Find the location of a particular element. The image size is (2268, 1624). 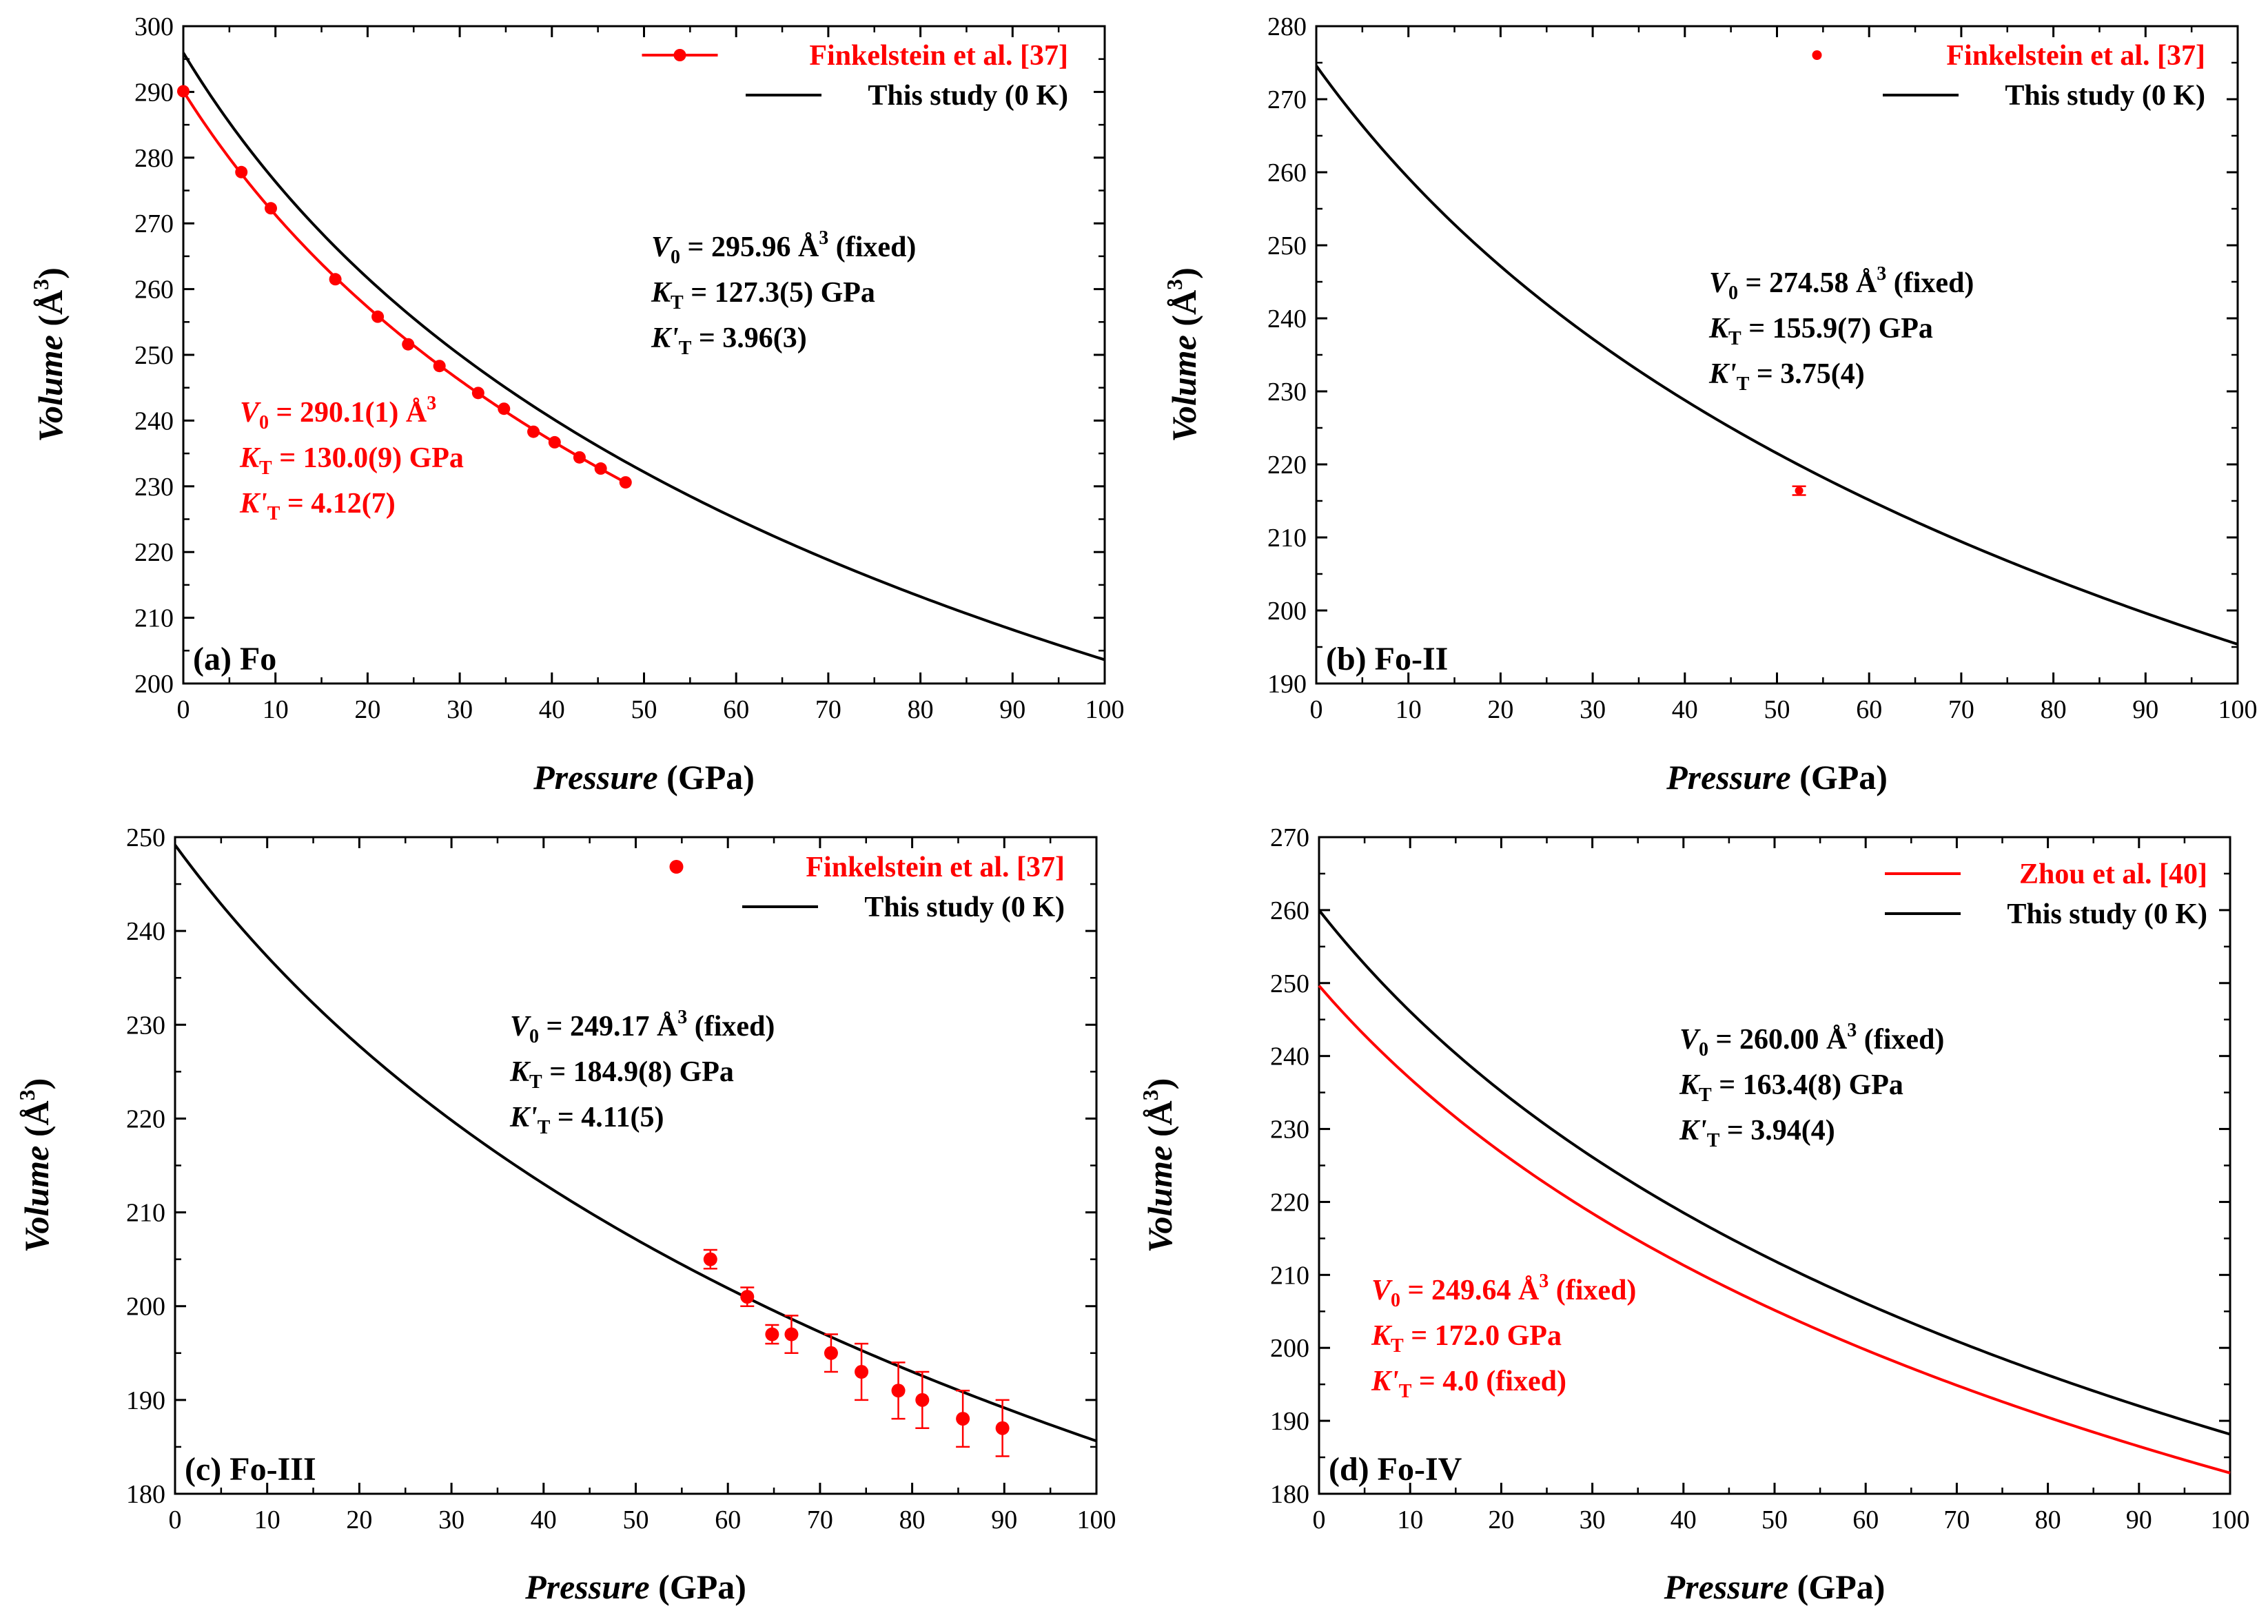

ann-black-k-text: KT = 127.3(5) GPa is located at coordinates (763, 296).